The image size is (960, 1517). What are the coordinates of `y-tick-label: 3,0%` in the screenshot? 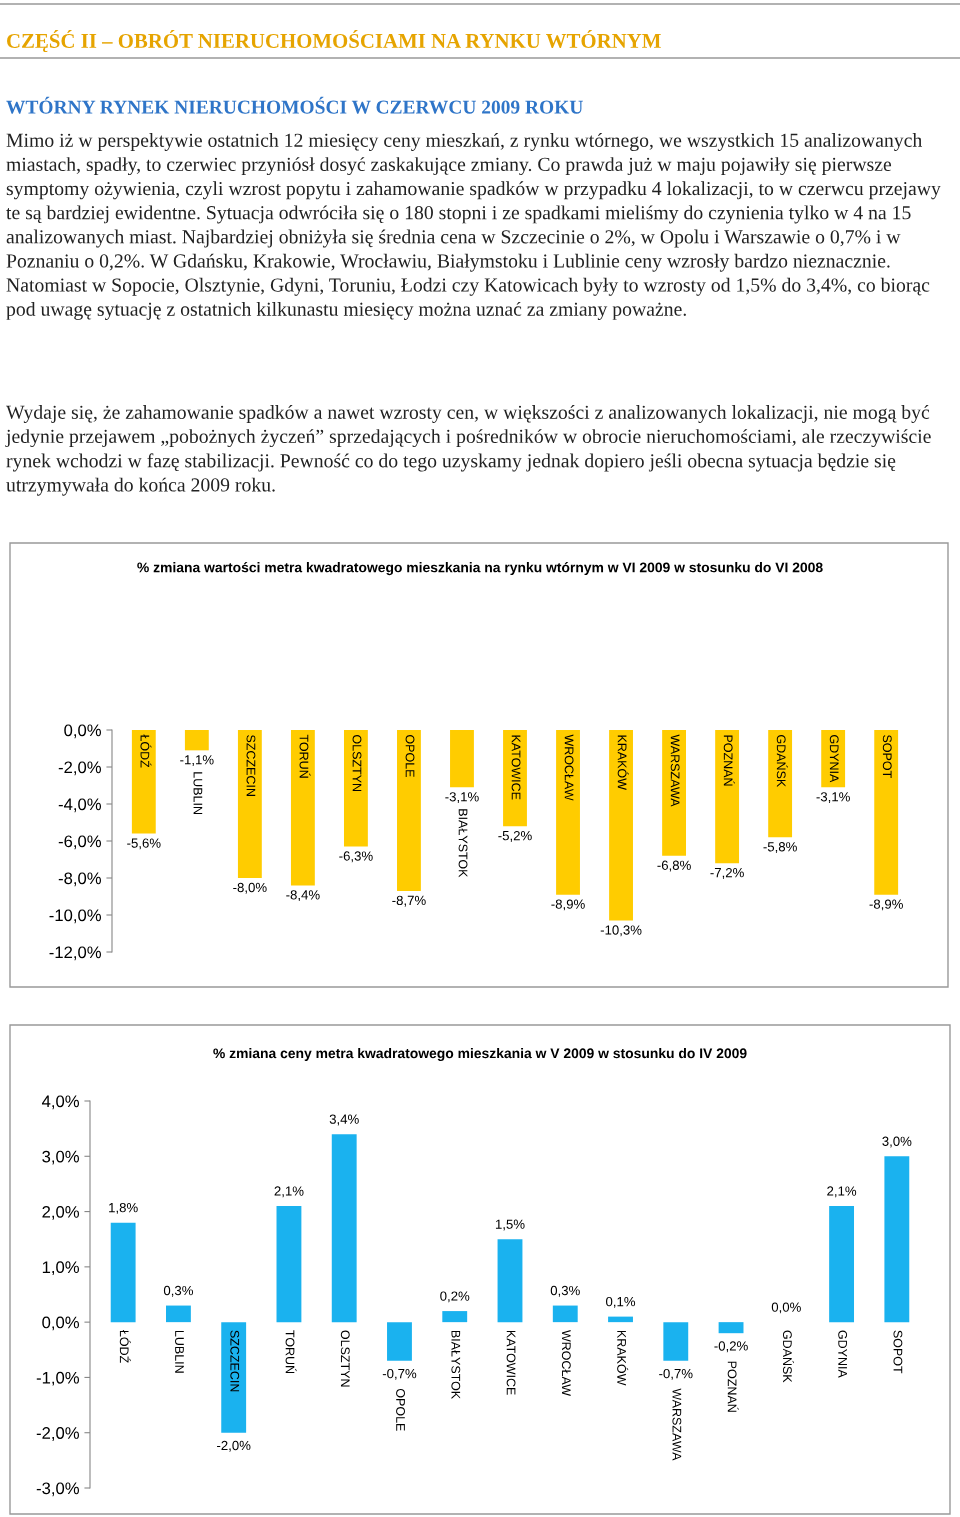 It's located at (60, 1157).